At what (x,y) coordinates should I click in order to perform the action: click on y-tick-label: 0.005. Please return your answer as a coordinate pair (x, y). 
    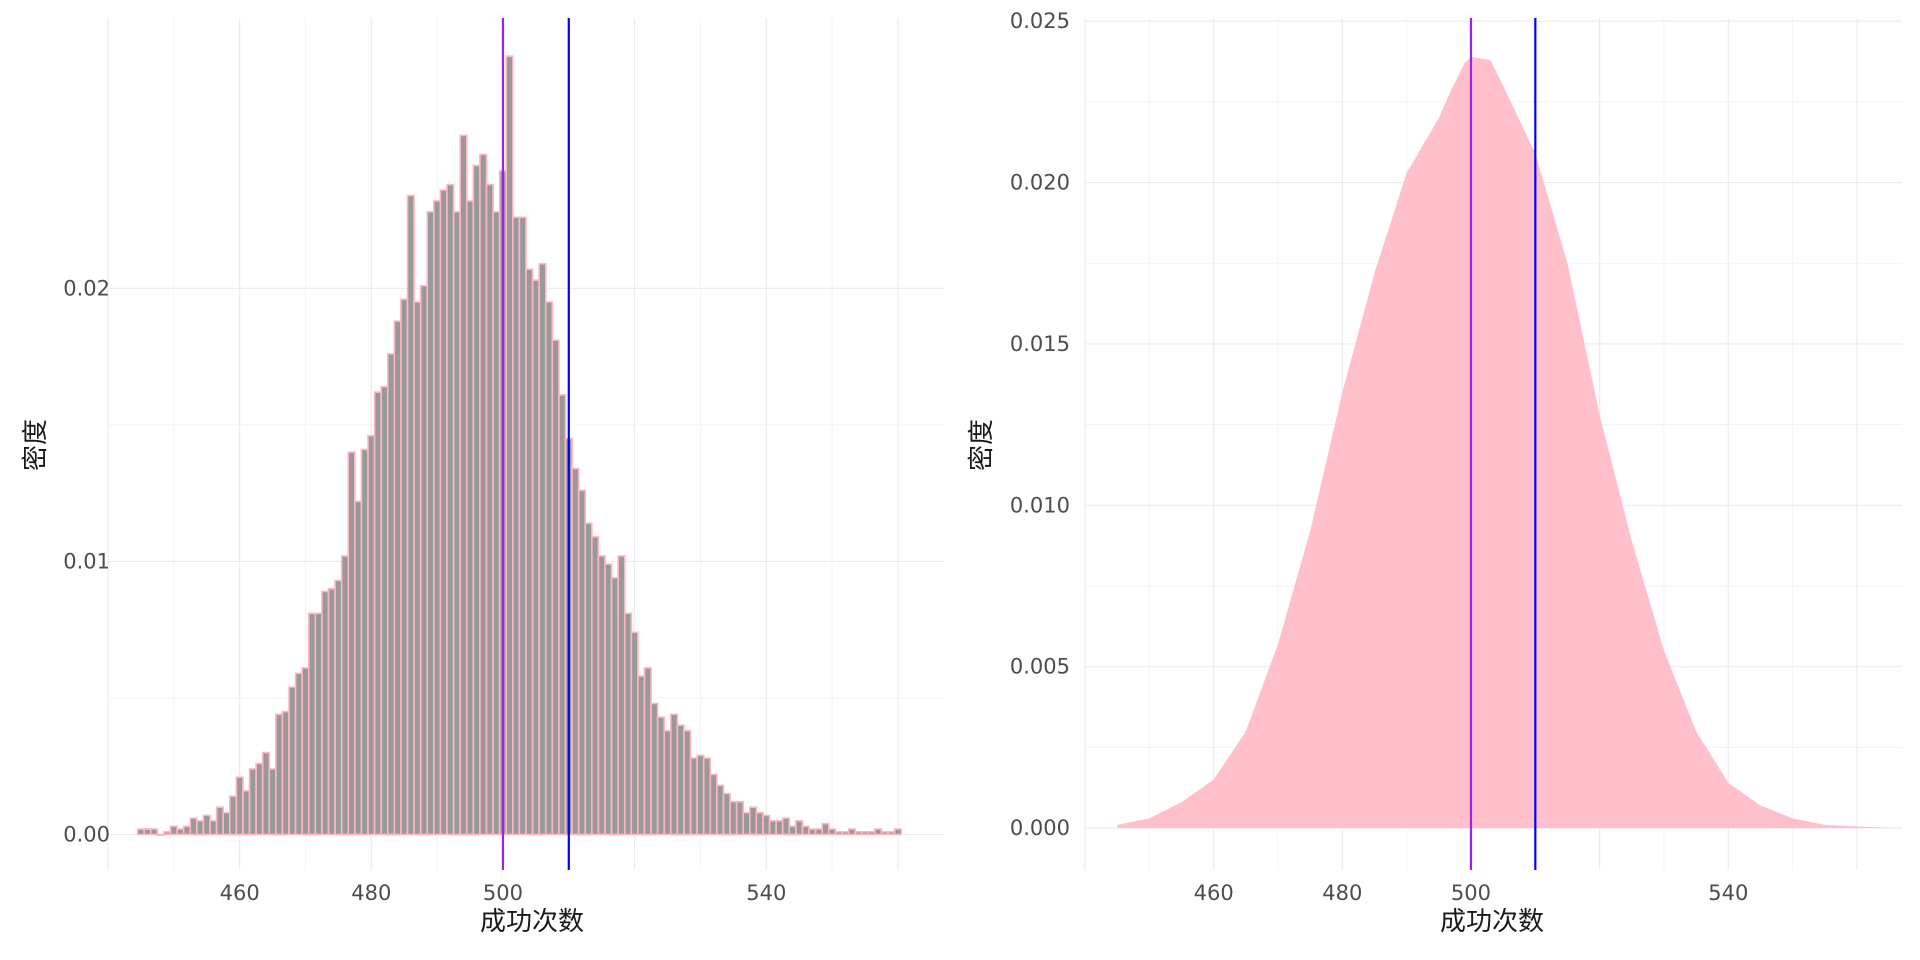
    Looking at the image, I should click on (1040, 667).